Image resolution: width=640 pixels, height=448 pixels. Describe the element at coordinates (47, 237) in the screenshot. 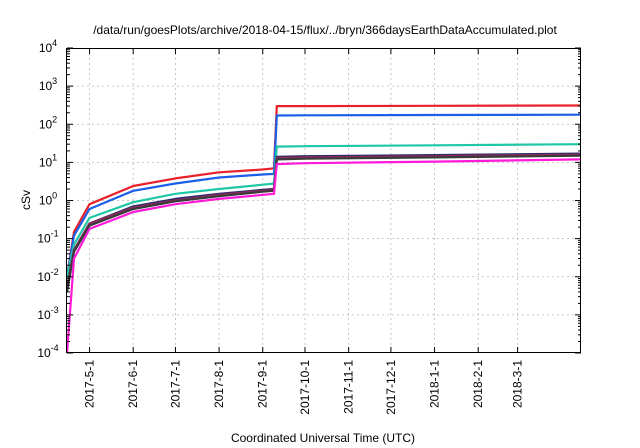

I see `y-tick-label: 10⁻¹` at that location.